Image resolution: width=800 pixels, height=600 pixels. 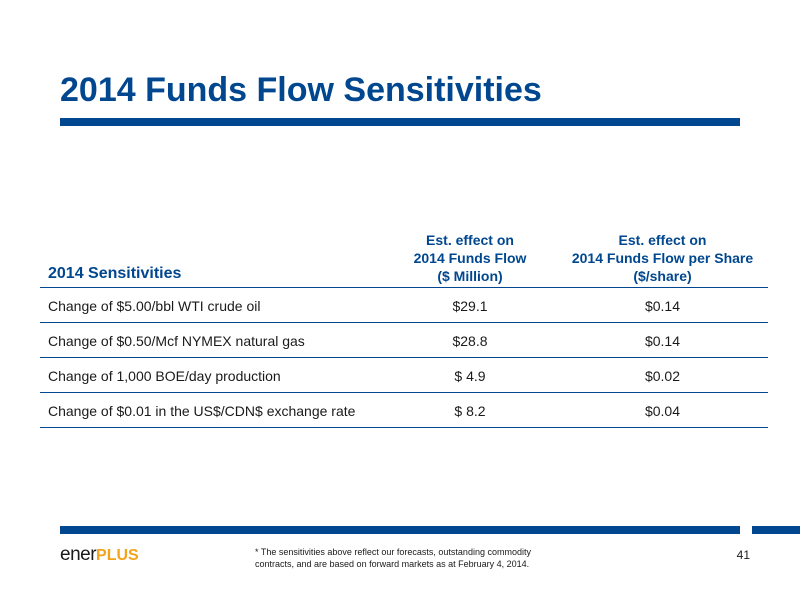 What do you see at coordinates (78, 554) in the screenshot?
I see `logo-text-ener: ener` at bounding box center [78, 554].